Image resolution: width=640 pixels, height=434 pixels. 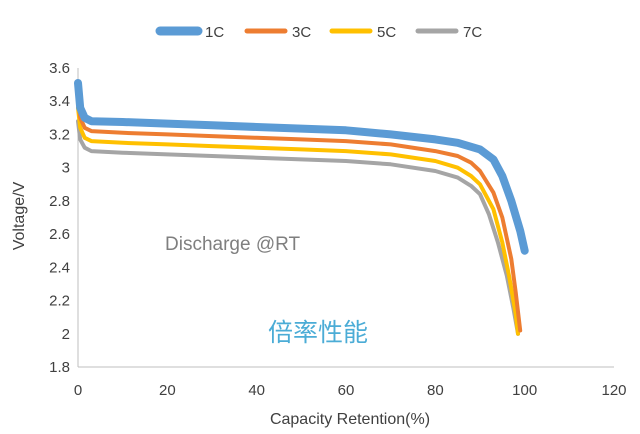 I want to click on legend-item-3c: 3C, so click(x=277, y=32).